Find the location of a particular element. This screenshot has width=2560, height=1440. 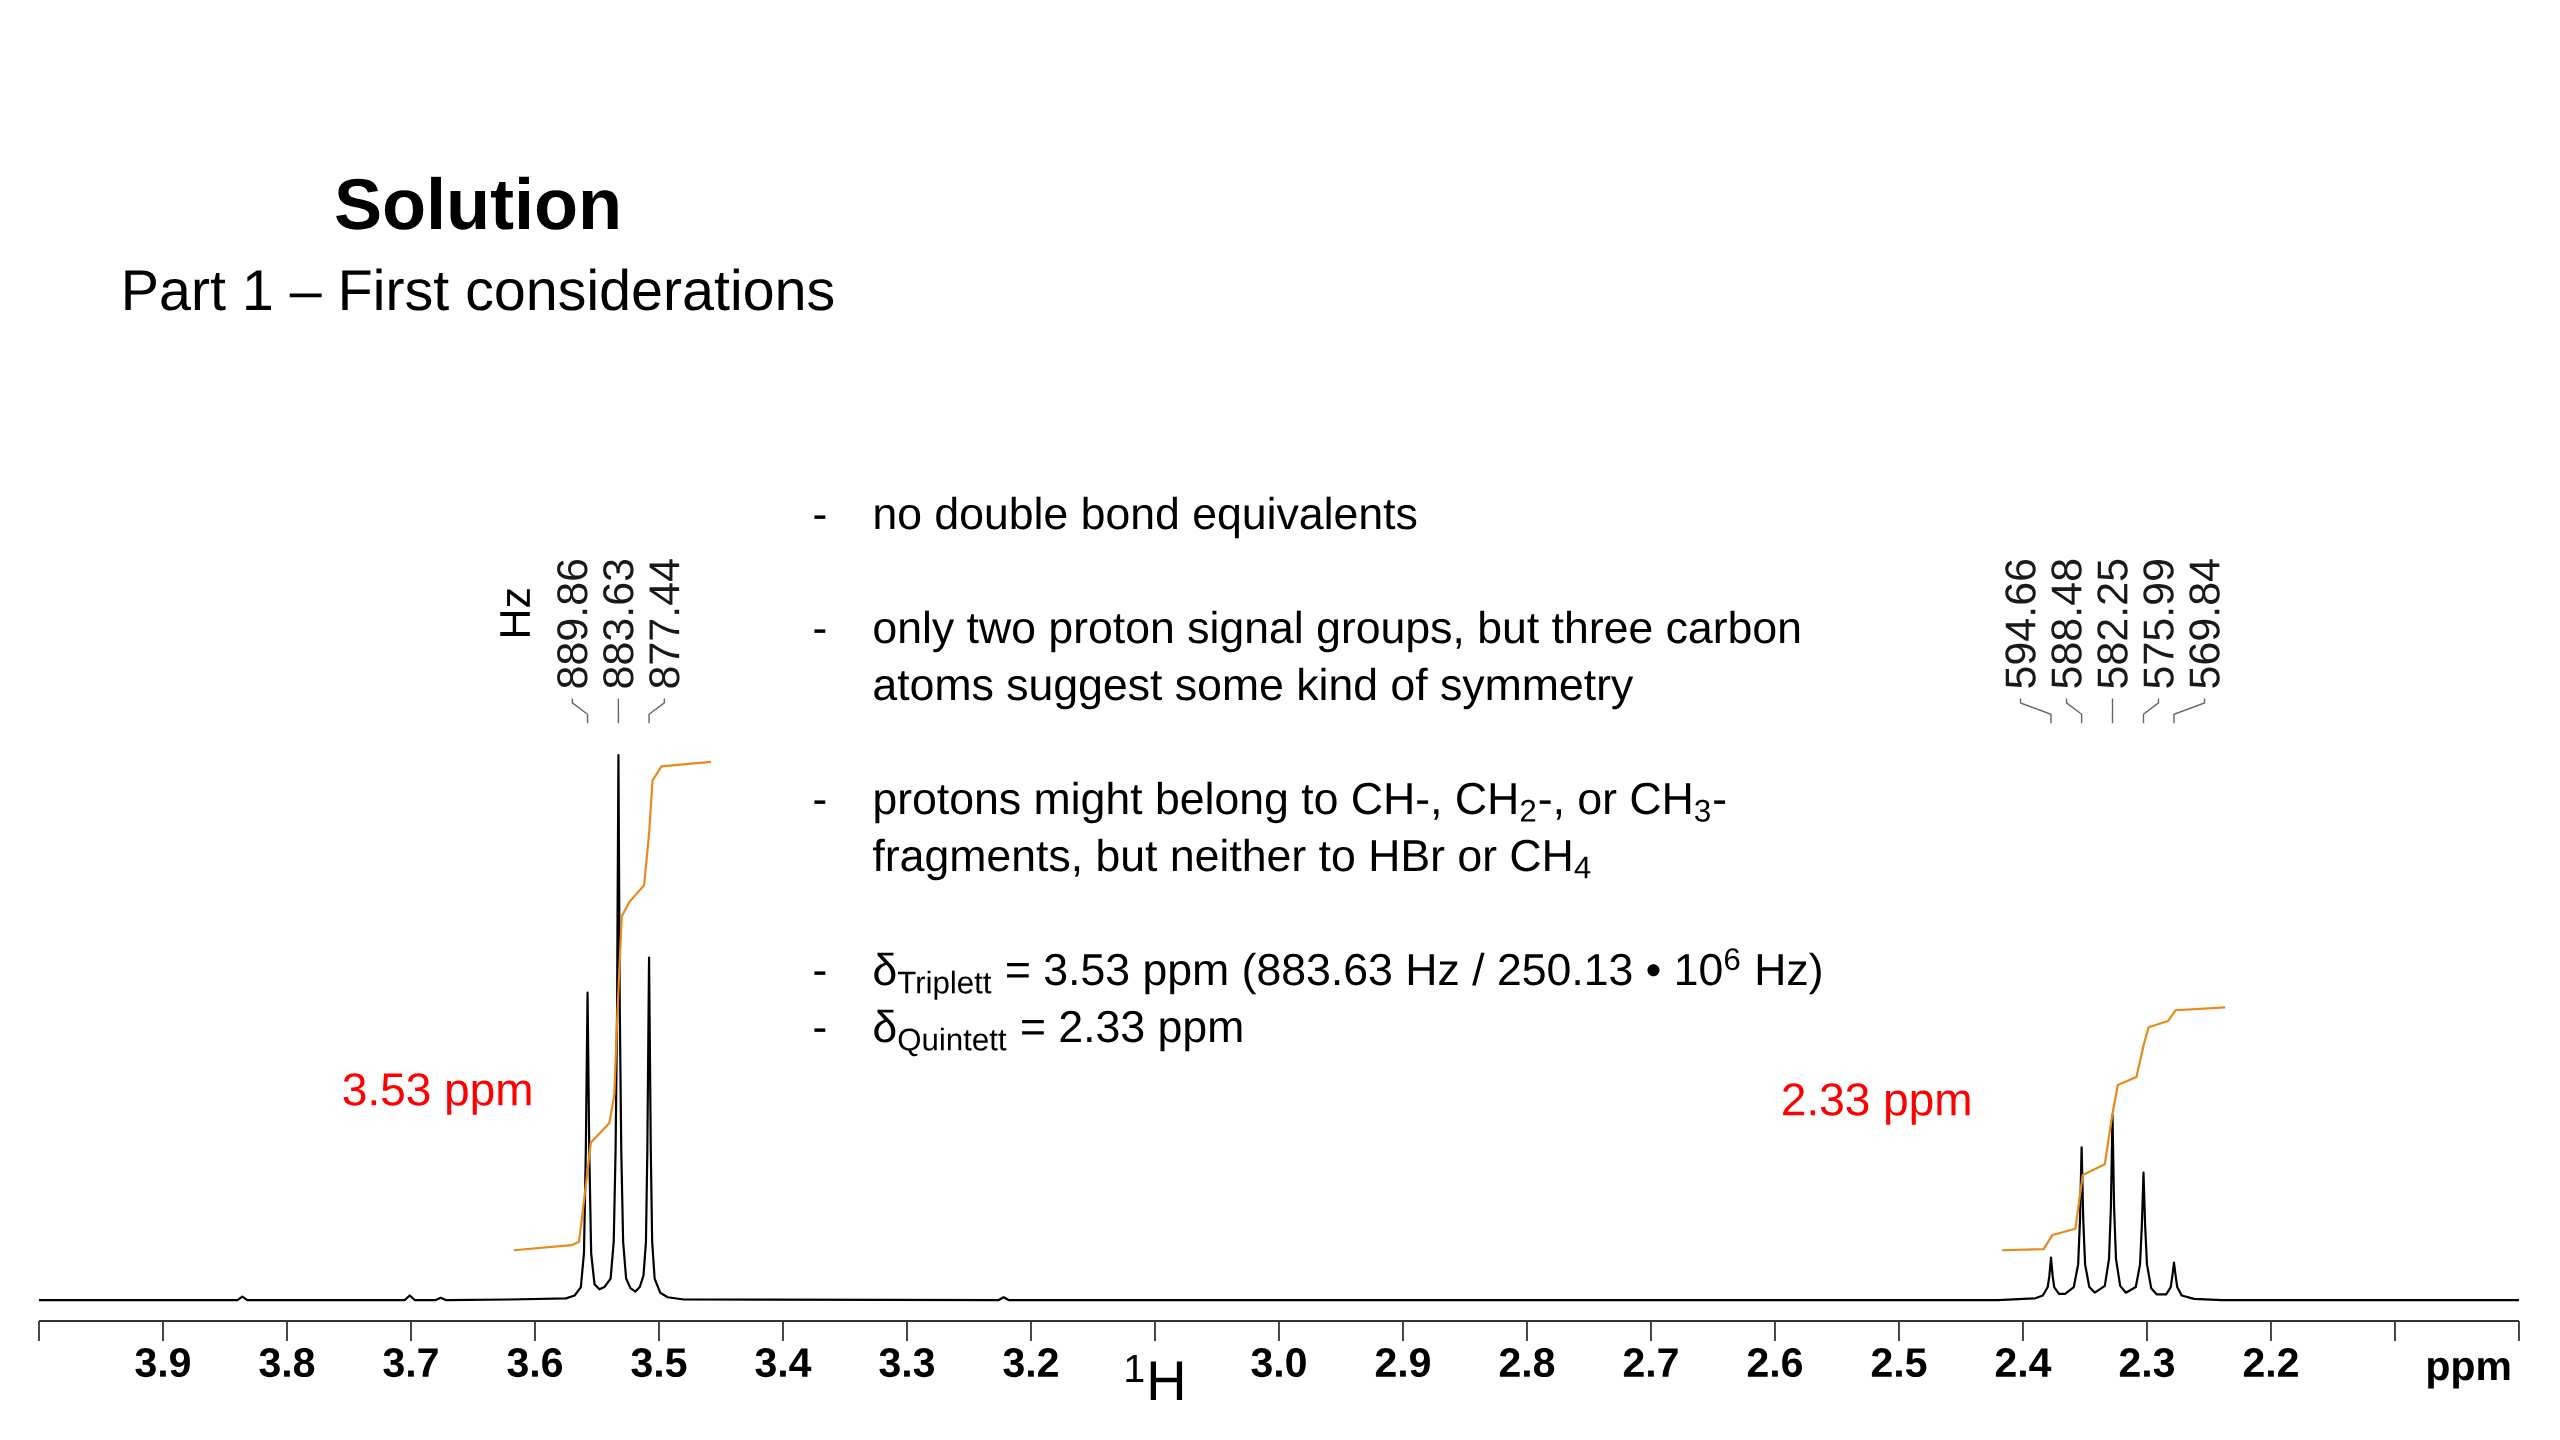

annotation: δ$_{Triplett}$ = 3.53 ppm (883.63 Hz / 250.13 • 10$^{6}$ Hz) is located at coordinates (1347, 974).